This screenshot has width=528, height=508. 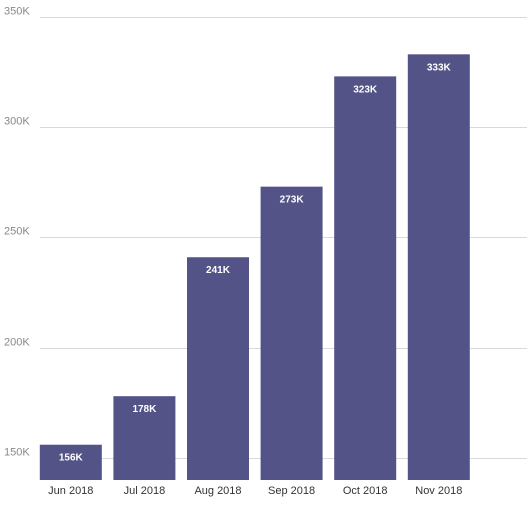 What do you see at coordinates (439, 67) in the screenshot?
I see `bar-data-label: 333K` at bounding box center [439, 67].